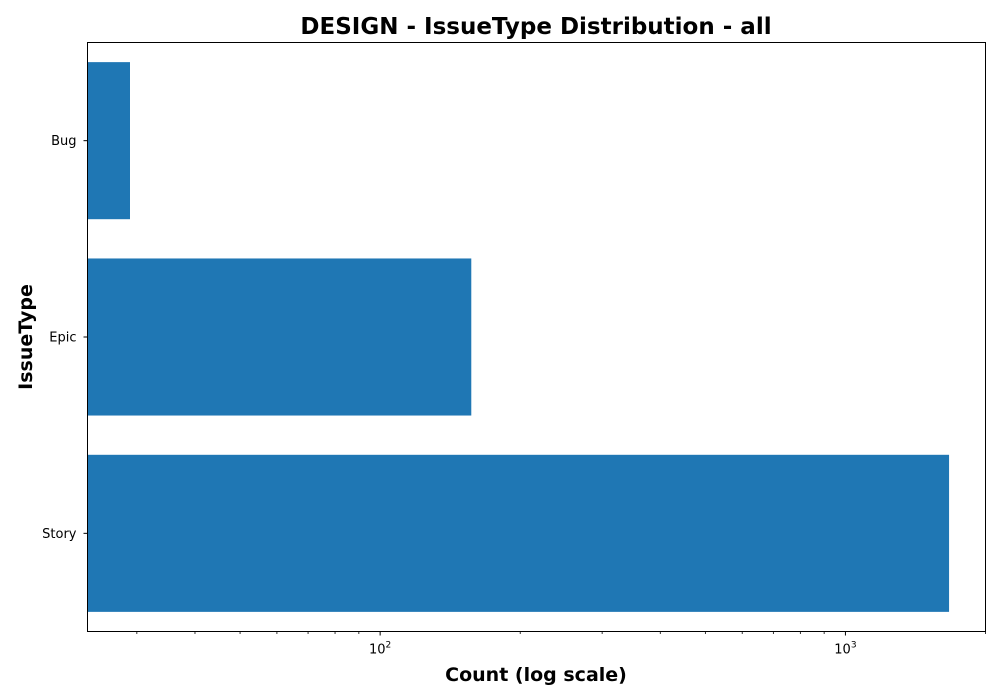 This screenshot has width=1000, height=700. Describe the element at coordinates (561, 644) in the screenshot. I see `x-ticks-group: 10² 10³` at that location.